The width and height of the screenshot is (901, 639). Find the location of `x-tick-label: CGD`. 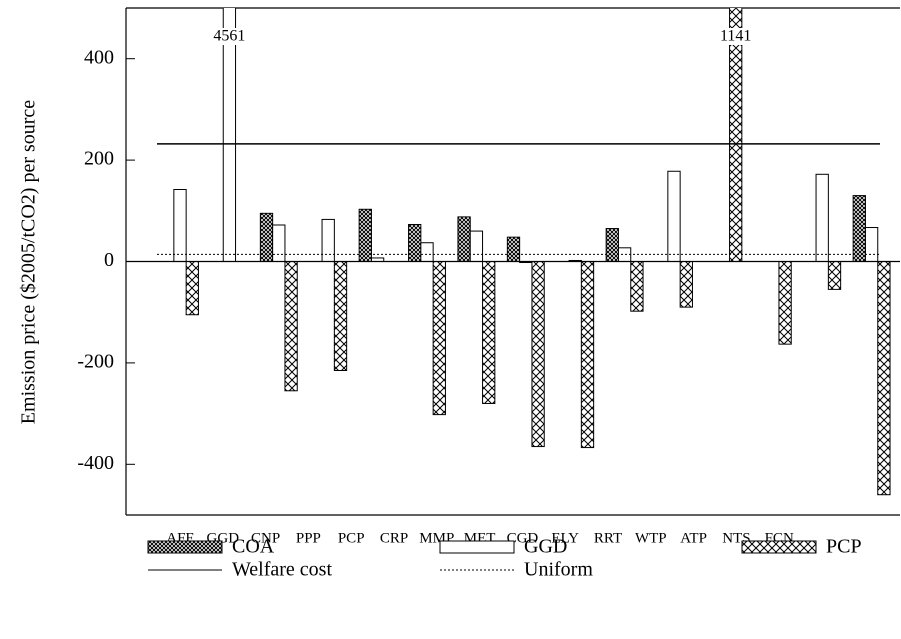

x-tick-label: CGD is located at coordinates (523, 538).